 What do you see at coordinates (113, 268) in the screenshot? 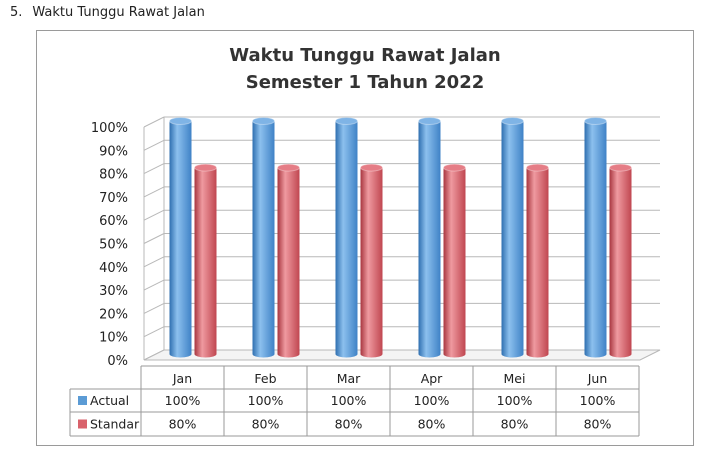
I see `y-tick-label: 40%` at bounding box center [113, 268].